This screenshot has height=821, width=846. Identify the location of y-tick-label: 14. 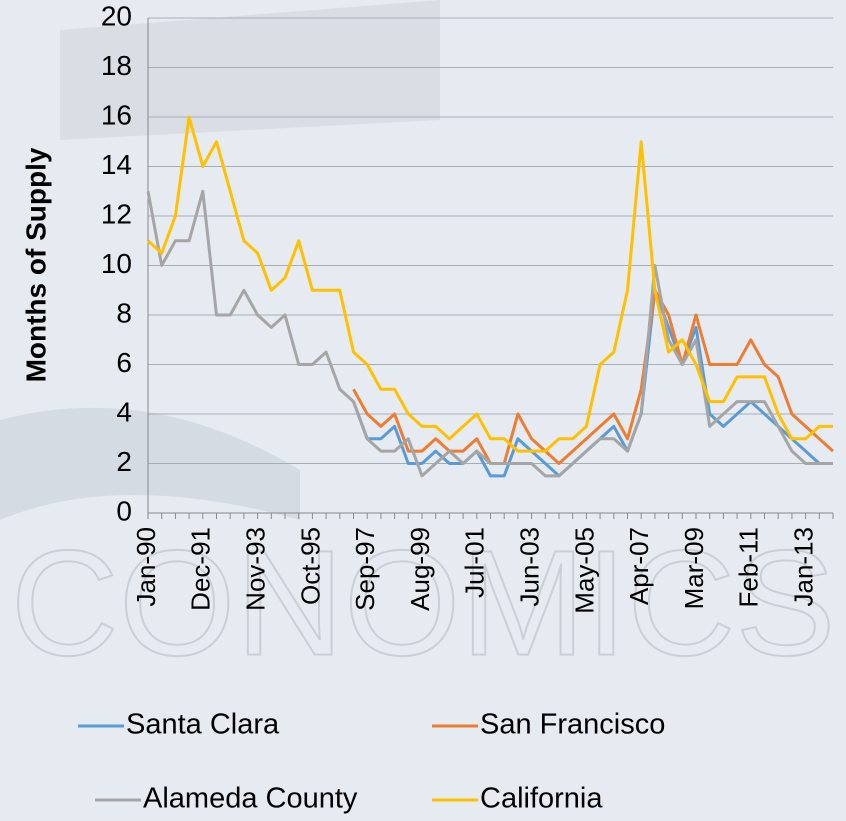
(116, 164).